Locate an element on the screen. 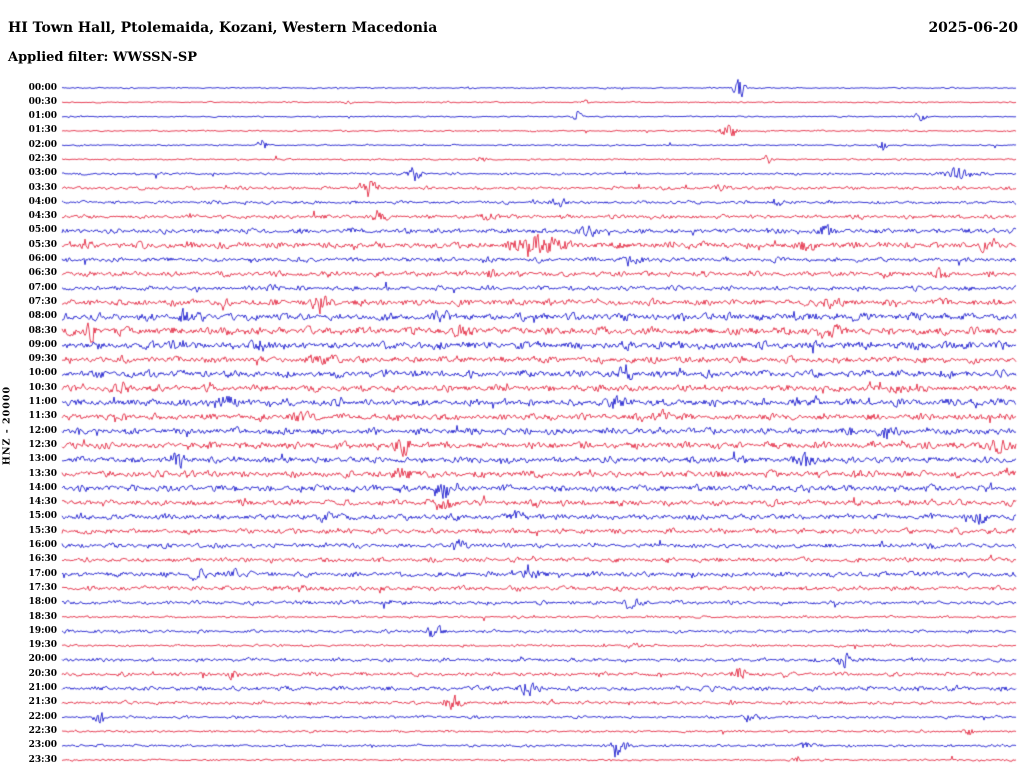  trace-time-label: 03:00 is located at coordinates (42, 173).